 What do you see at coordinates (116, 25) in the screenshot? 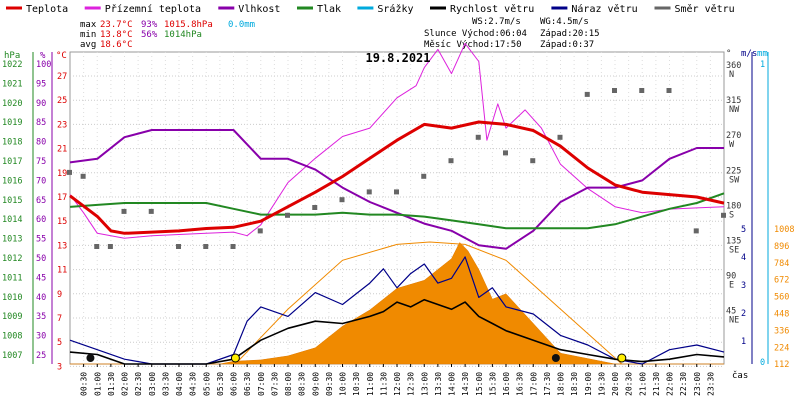
I see `stat-max-temp: 23.7°C` at bounding box center [116, 25].